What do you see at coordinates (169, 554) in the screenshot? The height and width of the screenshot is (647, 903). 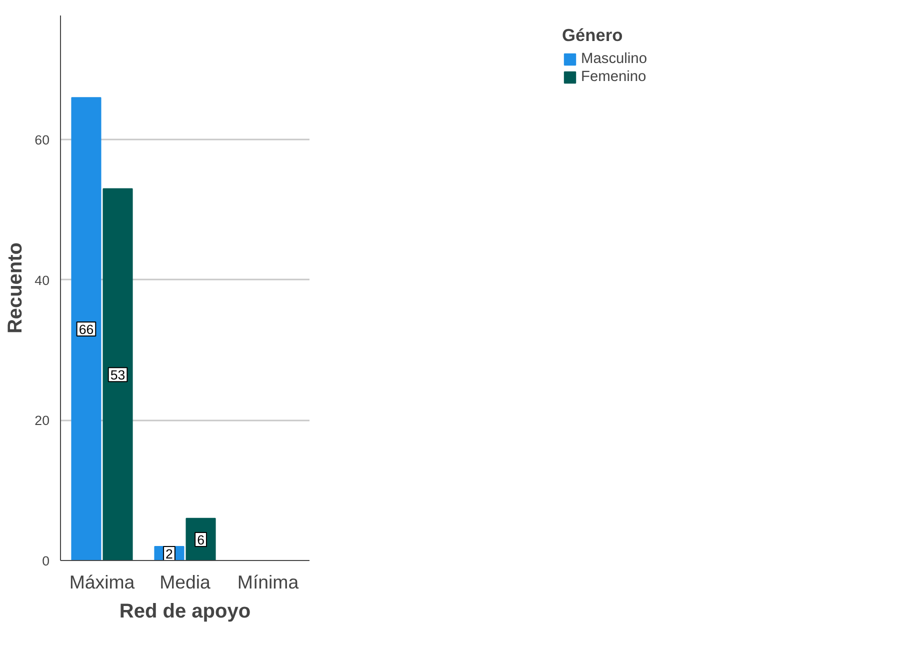 I see `data-label: 2` at bounding box center [169, 554].